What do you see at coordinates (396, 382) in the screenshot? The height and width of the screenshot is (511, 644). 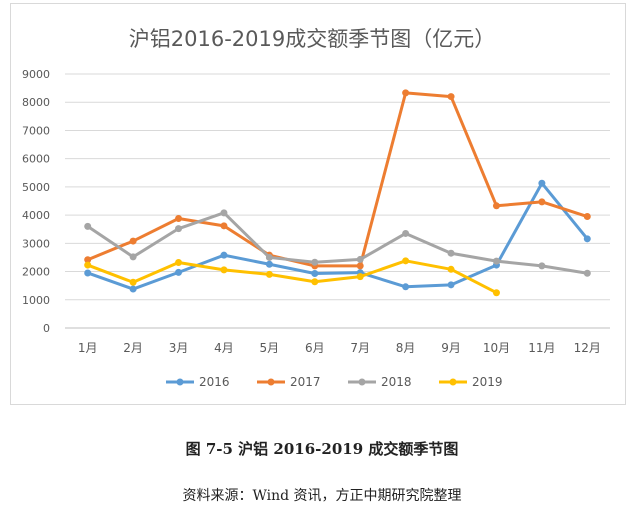 I see `legend-label: 2018` at bounding box center [396, 382].